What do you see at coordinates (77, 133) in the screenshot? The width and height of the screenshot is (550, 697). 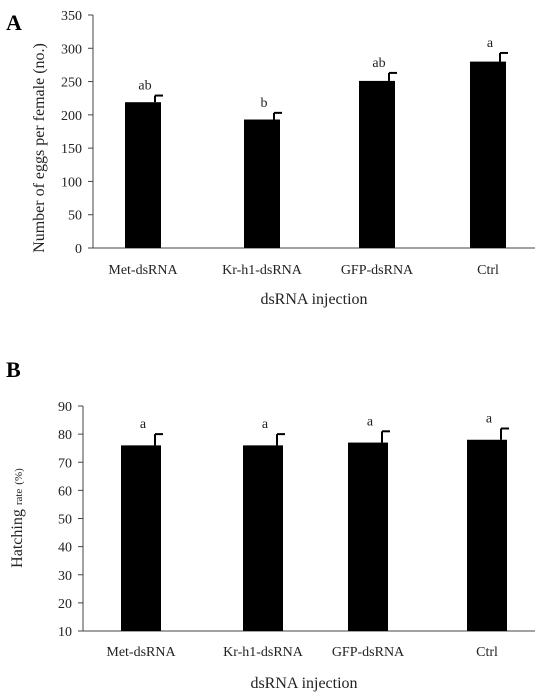 I see `panel-a-y-ticks: 0 50 100 150 200 250 300 350` at bounding box center [77, 133].